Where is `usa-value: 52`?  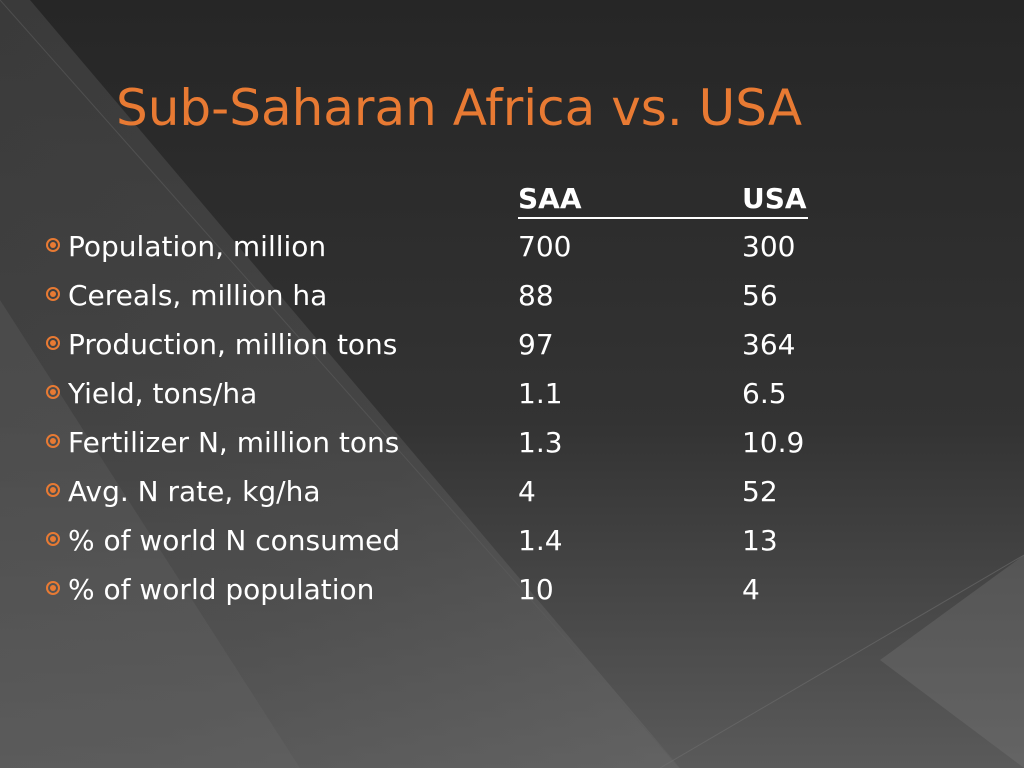 usa-value: 52 is located at coordinates (760, 491).